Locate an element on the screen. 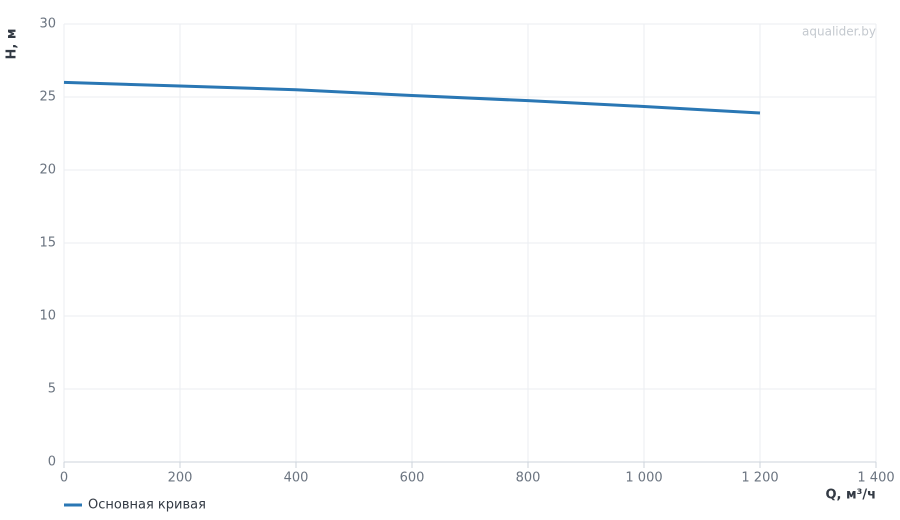 The width and height of the screenshot is (900, 520). y-tick-label: 5 is located at coordinates (52, 389).